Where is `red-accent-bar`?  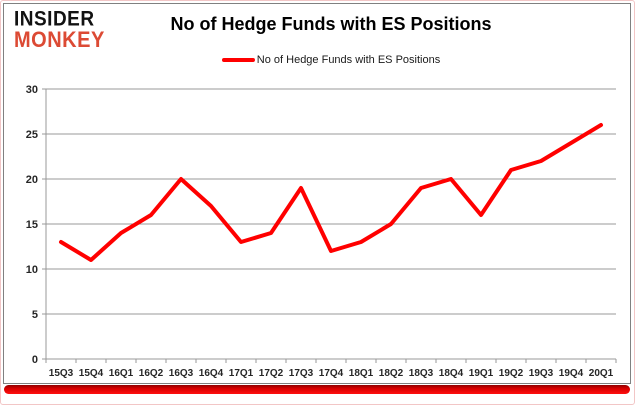 red-accent-bar is located at coordinates (317, 389).